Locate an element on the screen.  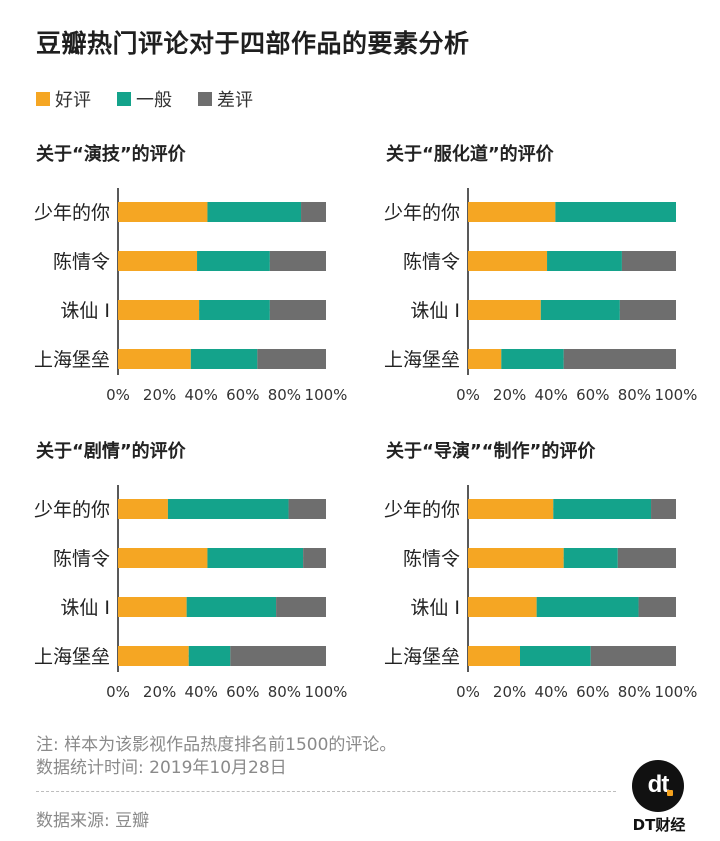
legend-item-neutral: 一般 is located at coordinates (144, 99).